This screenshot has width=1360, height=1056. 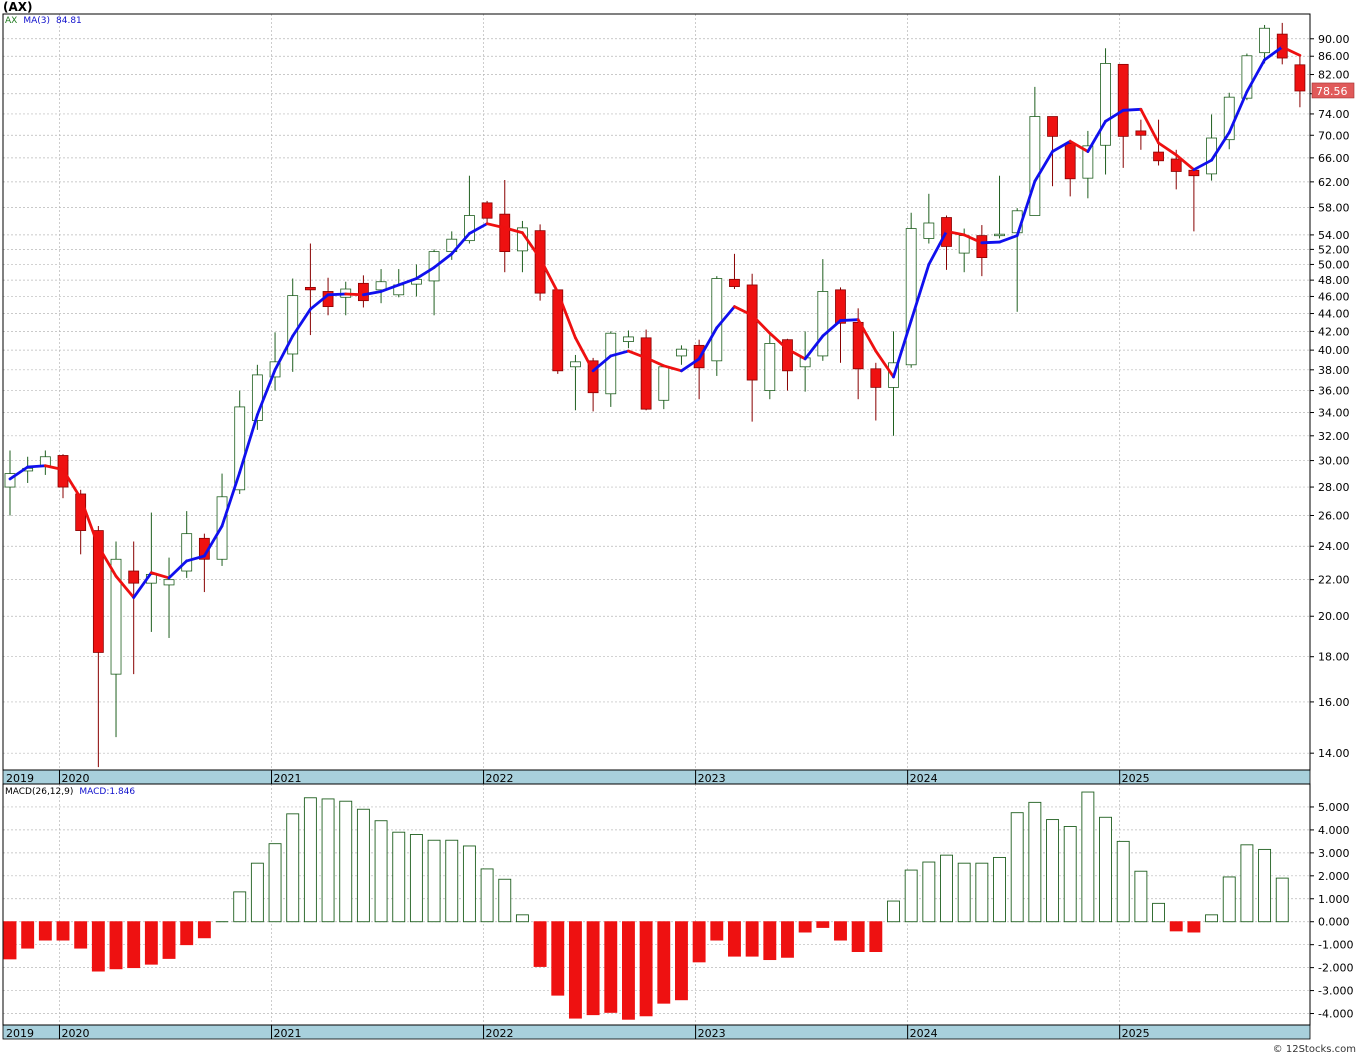 What do you see at coordinates (1334, 114) in the screenshot?
I see `price-tick-label: 74.00` at bounding box center [1334, 114].